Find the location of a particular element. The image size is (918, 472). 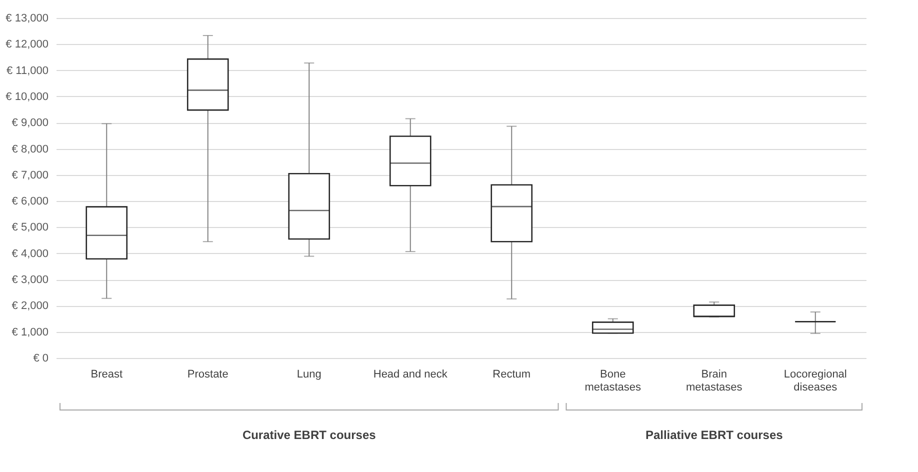

x-tick-label: Breast is located at coordinates (106, 374).